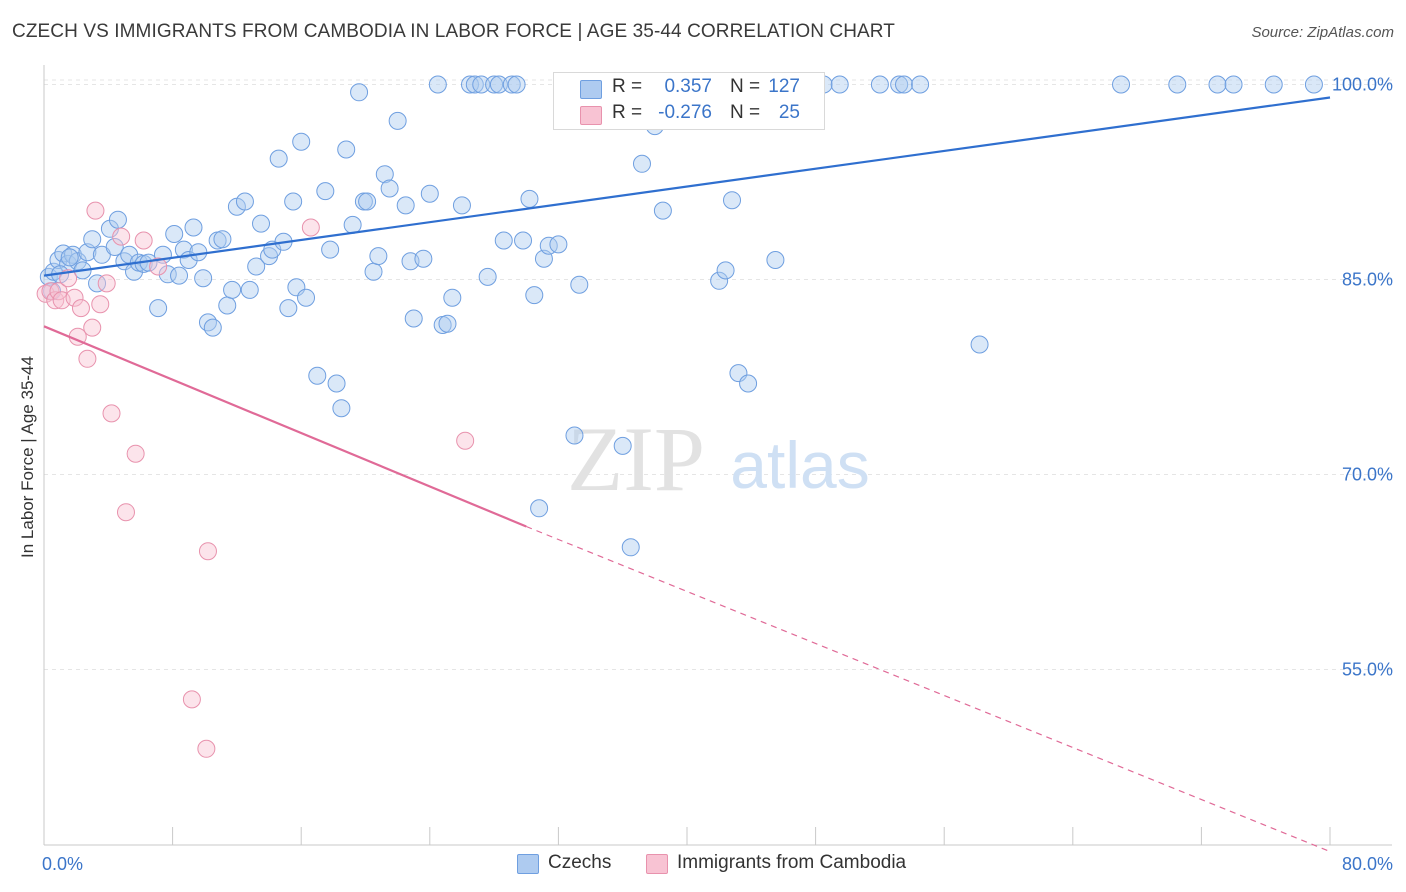  What do you see at coordinates (718, 459) in the screenshot?
I see `watermark: ZIP atlas` at bounding box center [718, 459].